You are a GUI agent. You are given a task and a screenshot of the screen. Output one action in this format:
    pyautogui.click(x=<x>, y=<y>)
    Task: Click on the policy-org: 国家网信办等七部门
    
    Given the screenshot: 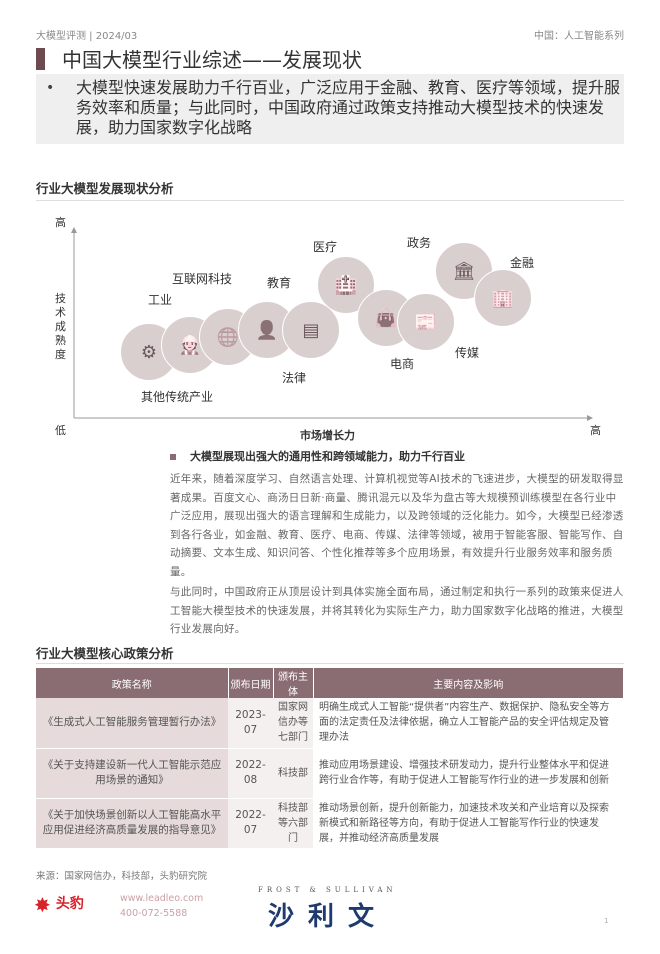 What is the action you would take?
    pyautogui.click(x=293, y=723)
    